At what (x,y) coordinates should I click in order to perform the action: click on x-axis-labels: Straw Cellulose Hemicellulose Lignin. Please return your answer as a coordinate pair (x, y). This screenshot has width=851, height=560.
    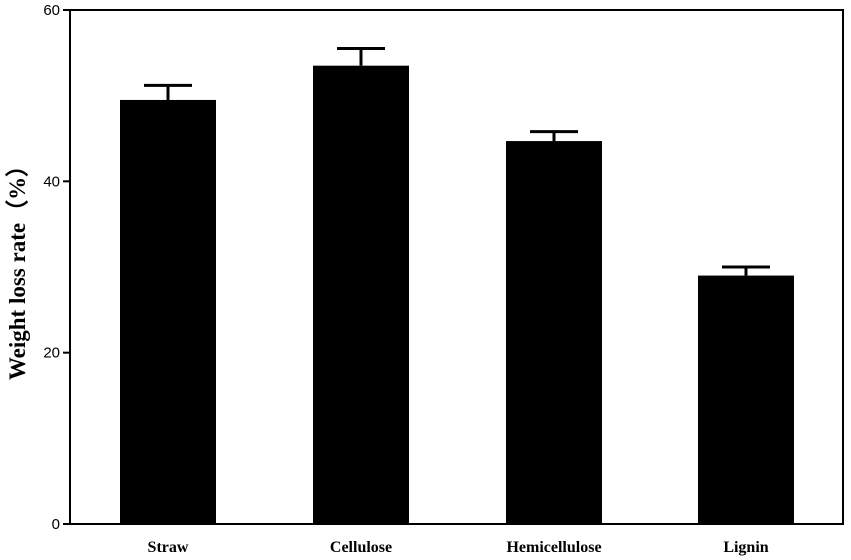
    Looking at the image, I should click on (458, 547).